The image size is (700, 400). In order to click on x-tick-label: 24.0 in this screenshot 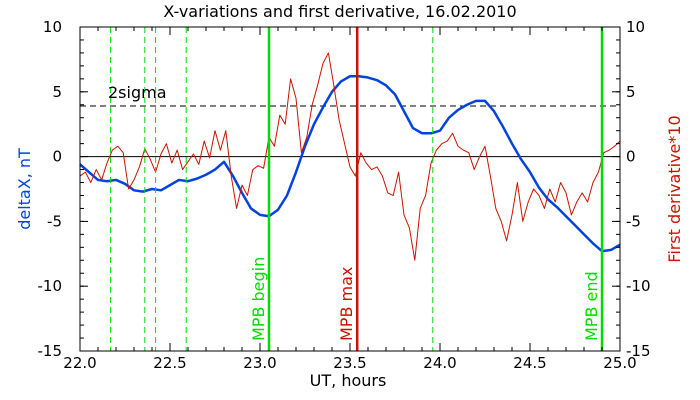, I will do `click(439, 363)`.